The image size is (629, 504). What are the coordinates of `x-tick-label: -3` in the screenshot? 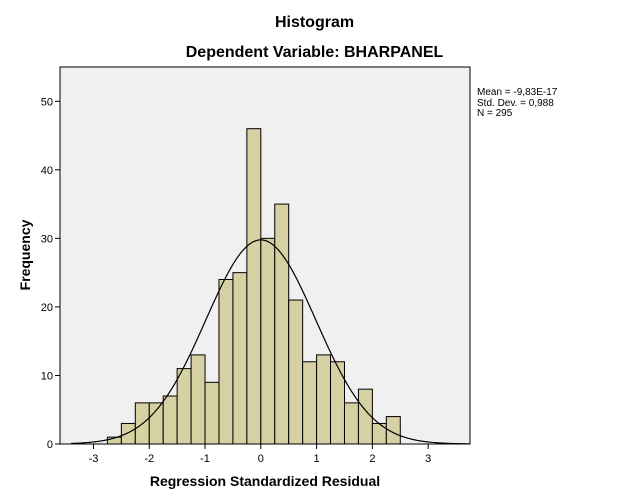 It's located at (94, 459).